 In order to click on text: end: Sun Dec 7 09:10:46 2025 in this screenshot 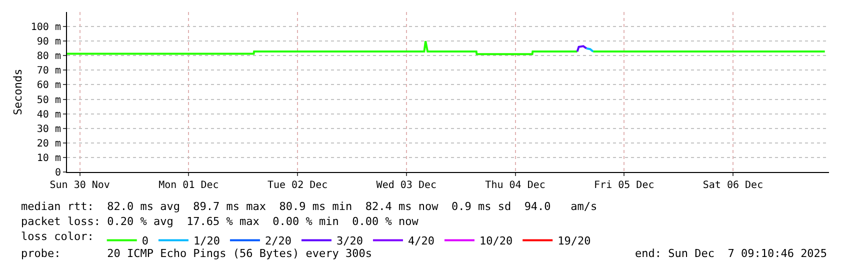, I will do `click(731, 253)`.